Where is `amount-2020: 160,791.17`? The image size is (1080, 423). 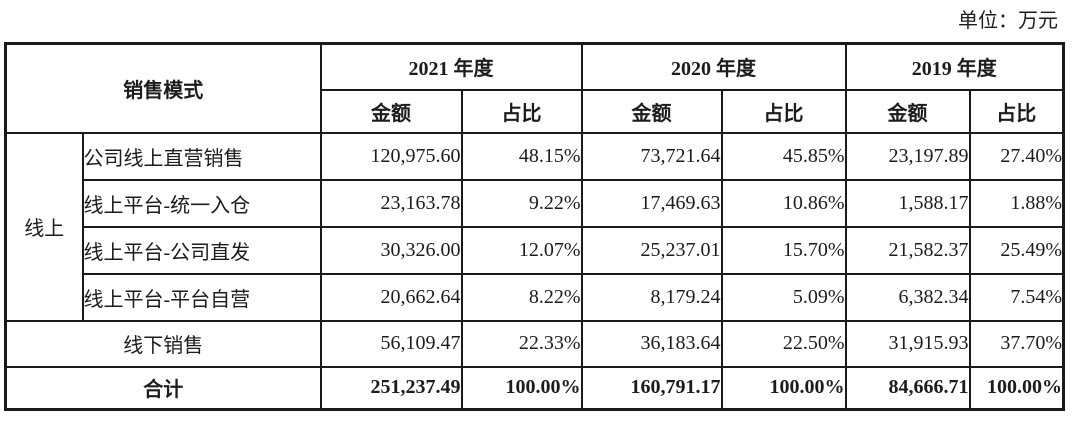
amount-2020: 160,791.17 is located at coordinates (651, 388).